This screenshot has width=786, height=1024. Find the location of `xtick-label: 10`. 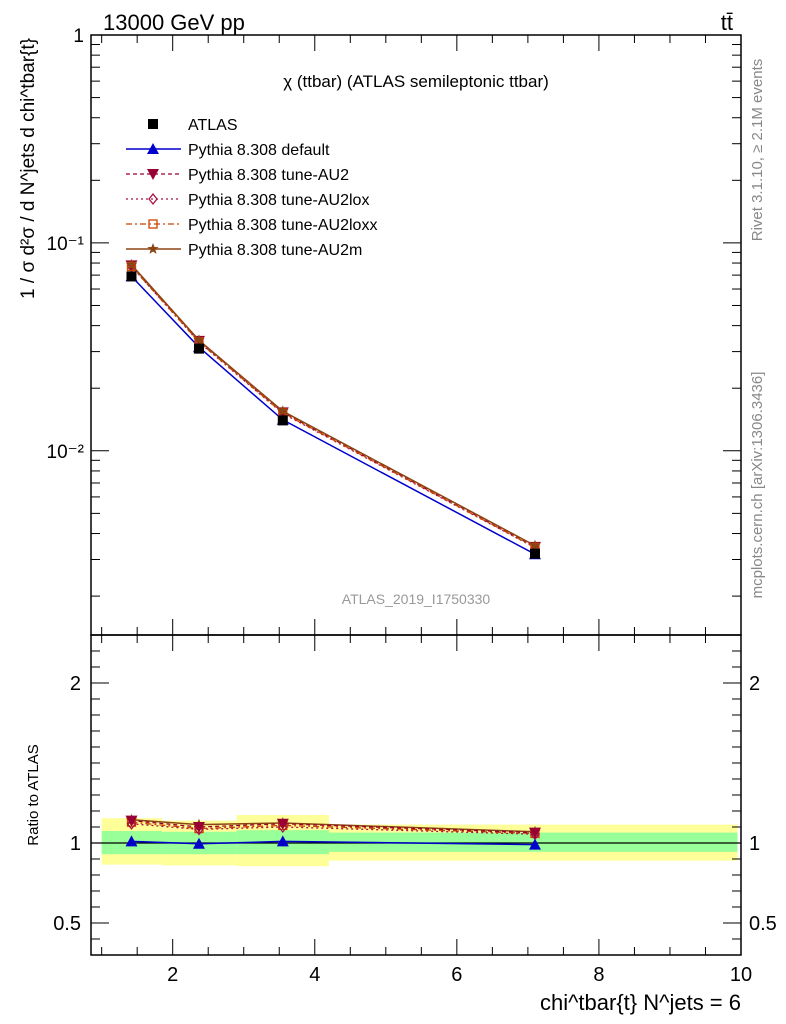

xtick-label: 10 is located at coordinates (741, 975).